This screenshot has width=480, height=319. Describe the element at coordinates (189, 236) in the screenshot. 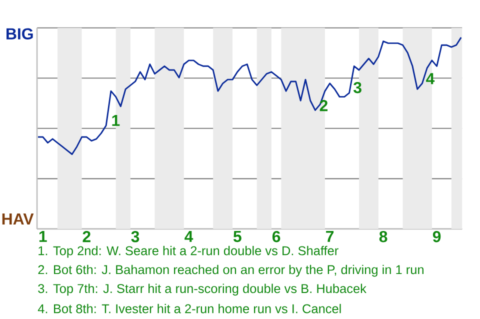

I see `x-tick-label: 4` at that location.